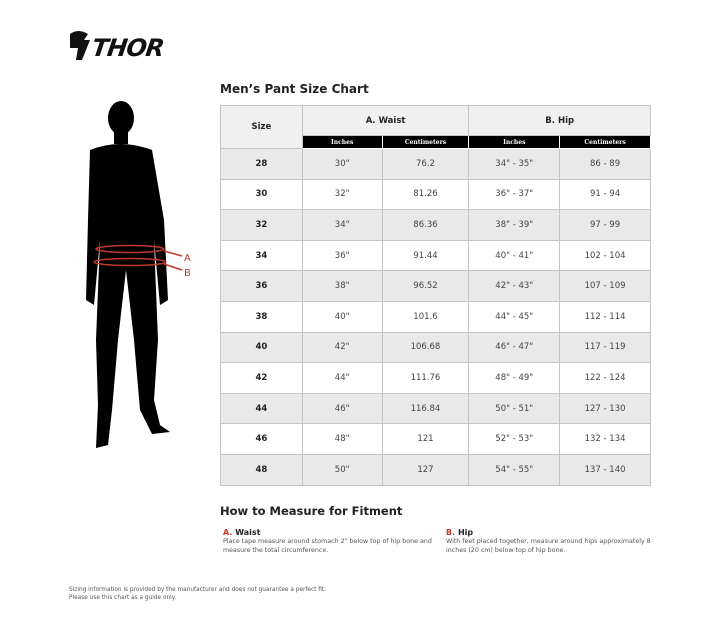  What do you see at coordinates (451, 532) in the screenshot?
I see `hip-letter: B.` at bounding box center [451, 532].